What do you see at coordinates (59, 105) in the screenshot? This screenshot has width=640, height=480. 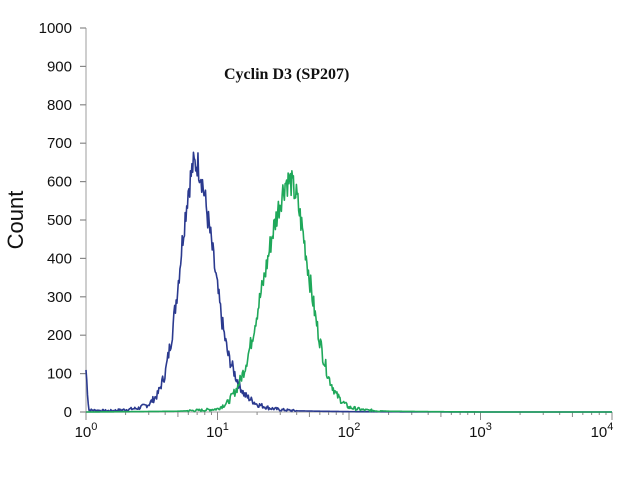 I see `y-tick-label: 800` at bounding box center [59, 105].